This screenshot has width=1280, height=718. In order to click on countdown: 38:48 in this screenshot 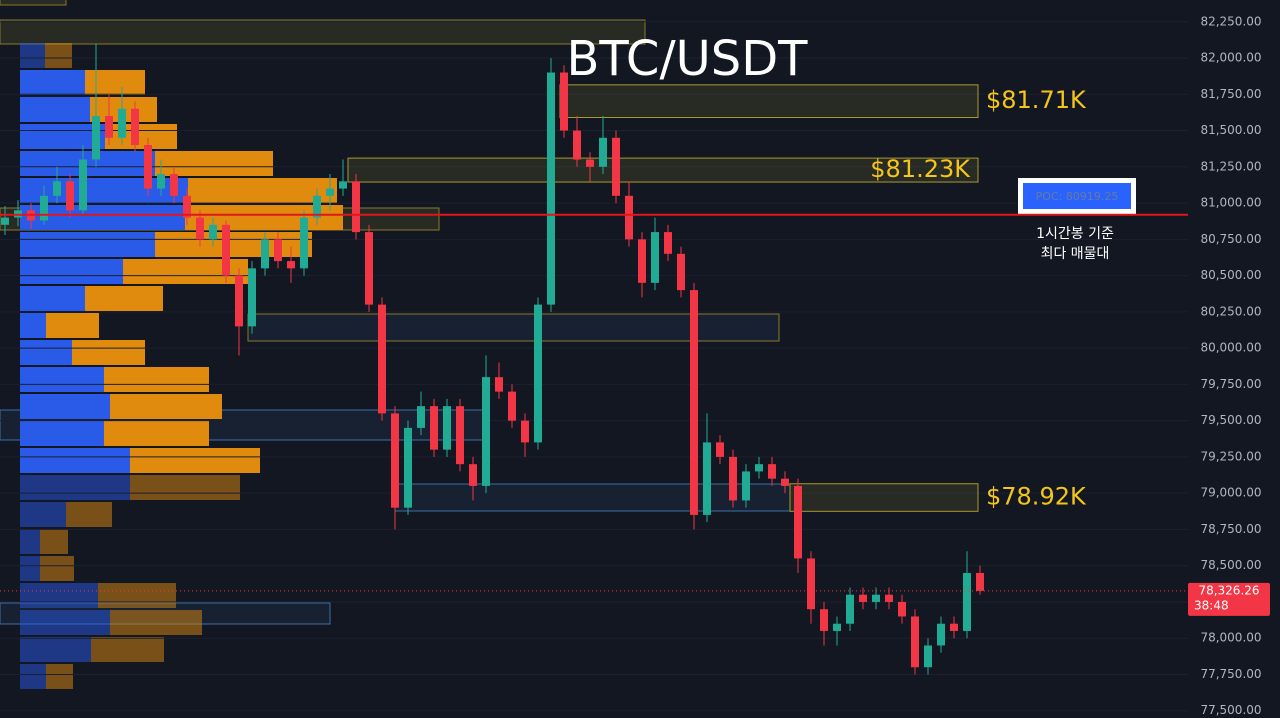, I will do `click(1211, 605)`.